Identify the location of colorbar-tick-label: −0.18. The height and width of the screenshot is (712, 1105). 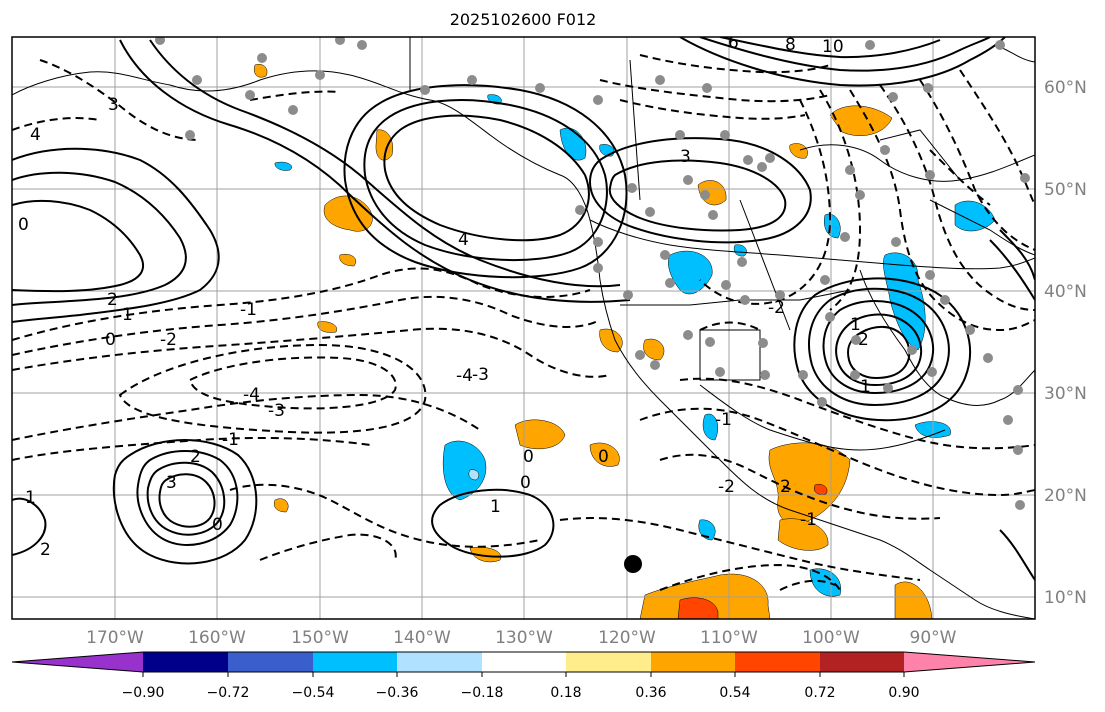
(482, 693).